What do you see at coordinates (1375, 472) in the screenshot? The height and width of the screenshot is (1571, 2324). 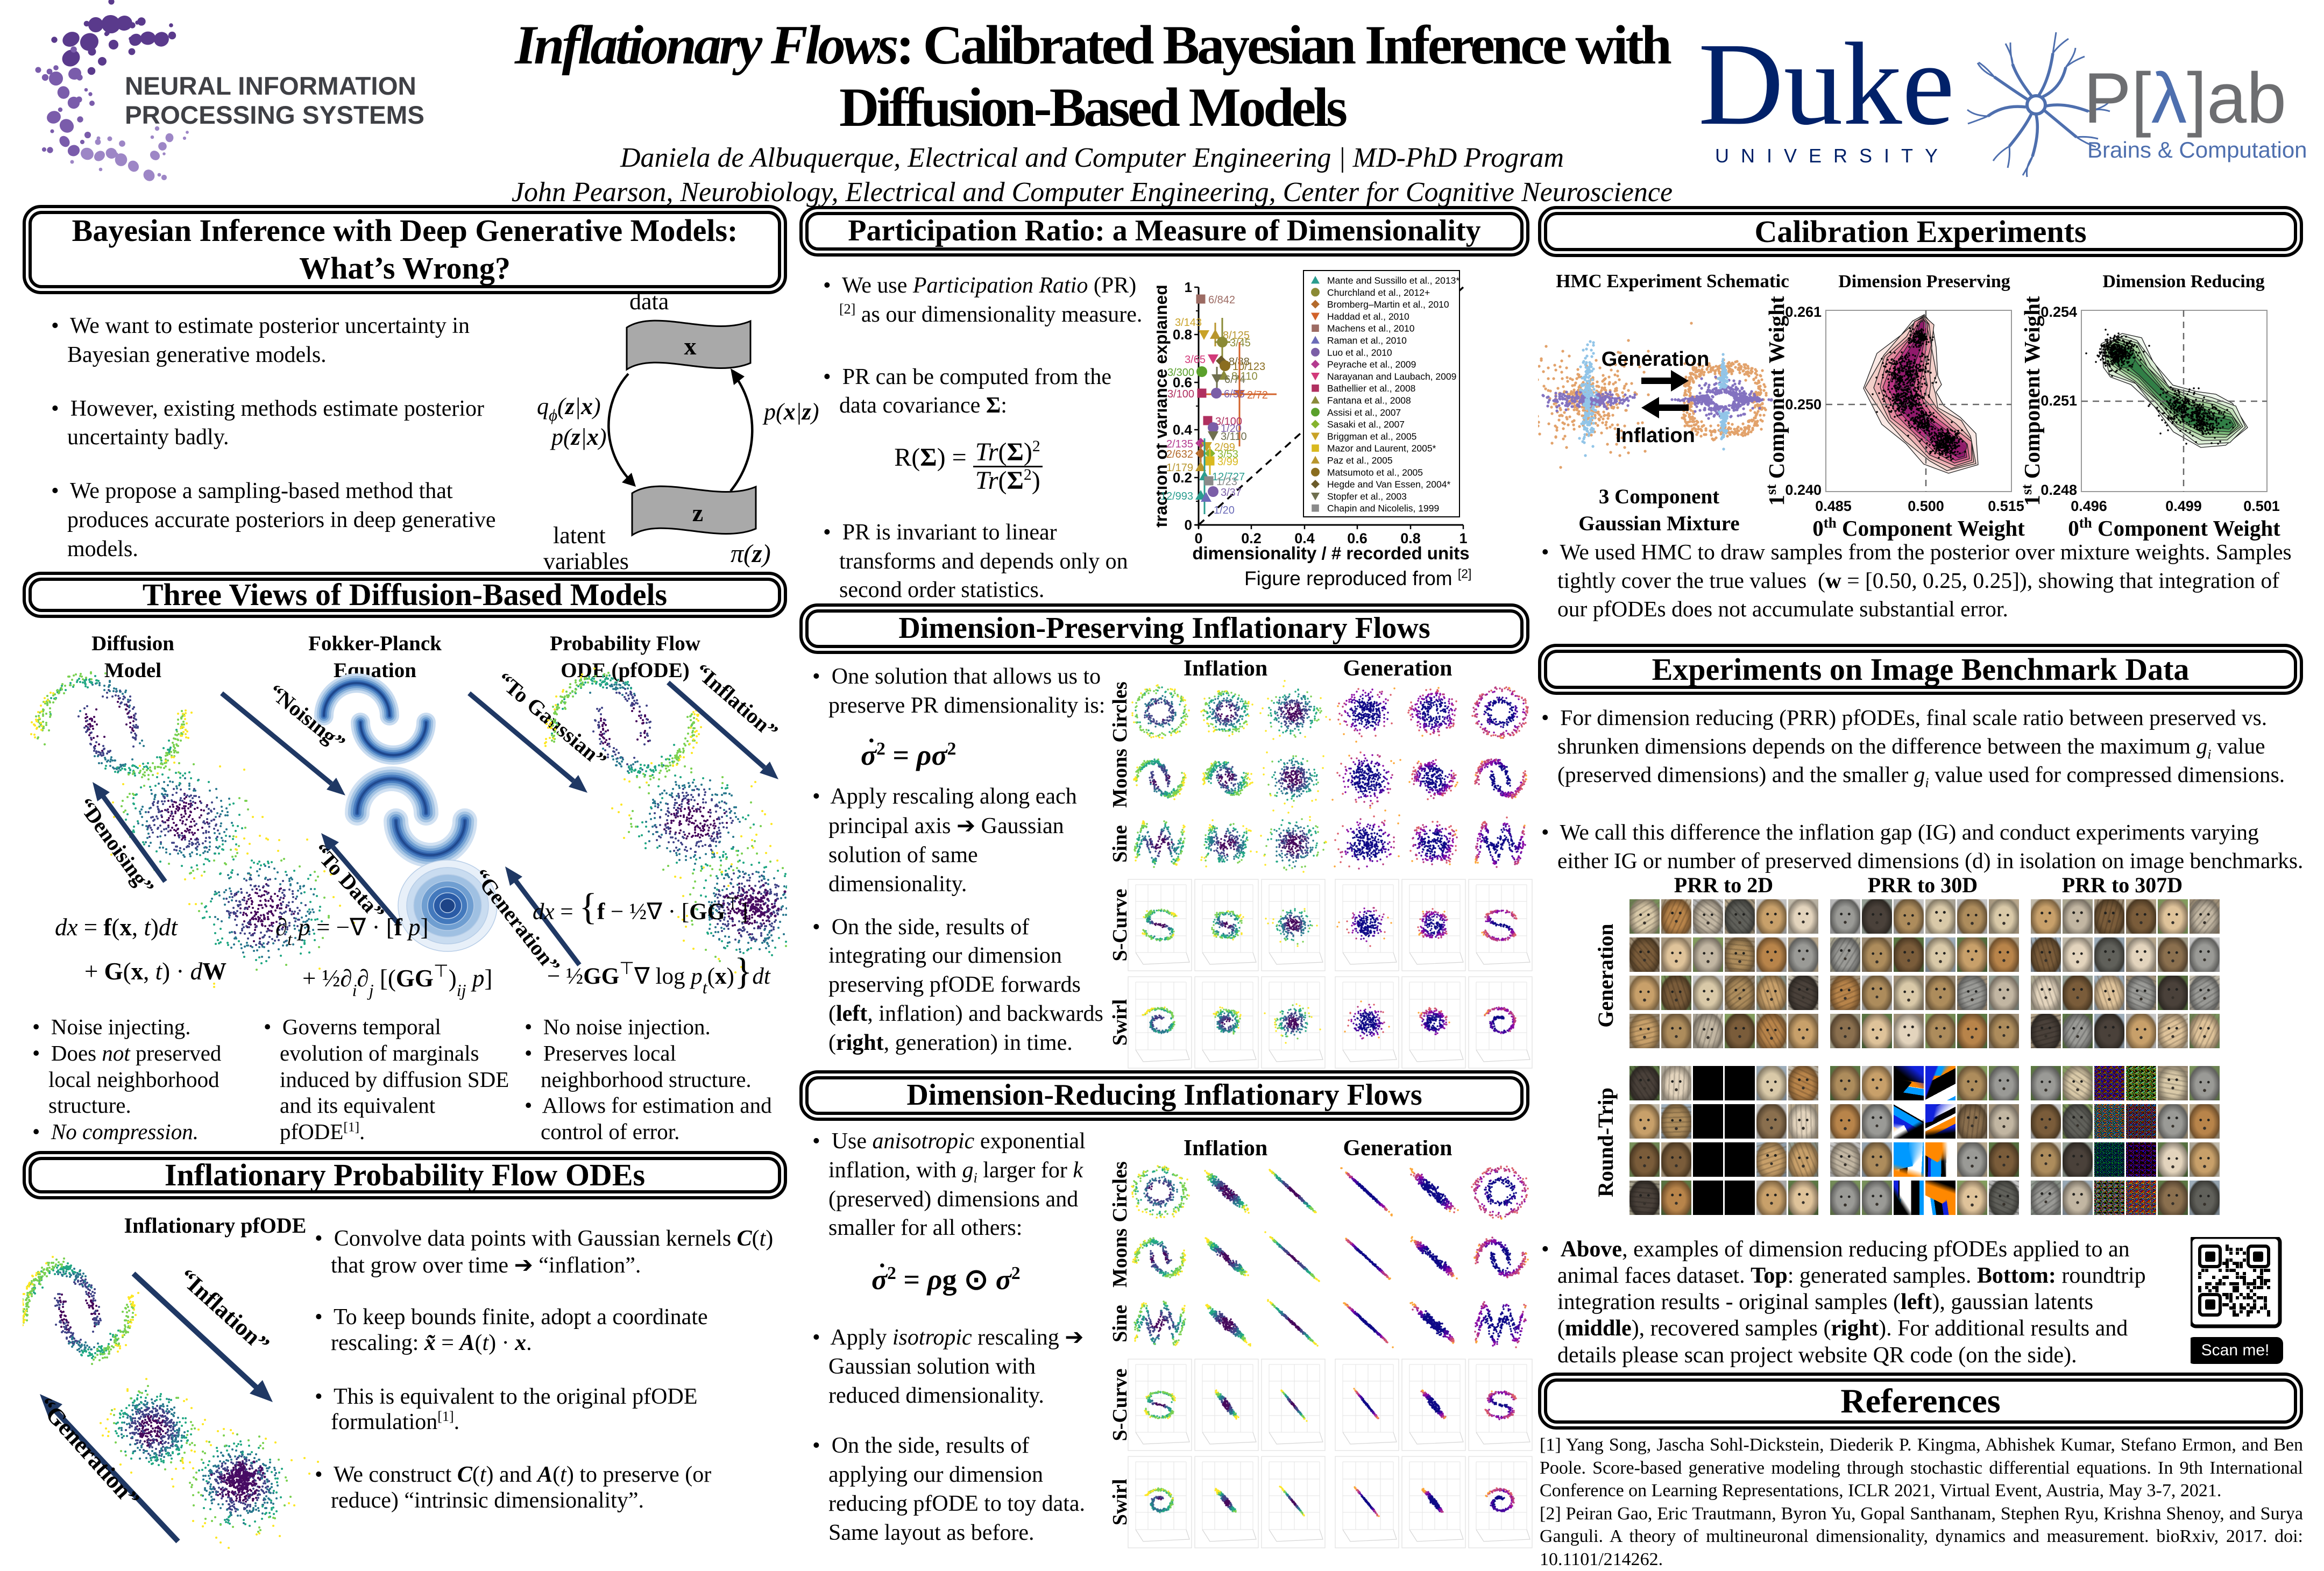 I see `svg-text: Matsumoto et al., 2005` at bounding box center [1375, 472].